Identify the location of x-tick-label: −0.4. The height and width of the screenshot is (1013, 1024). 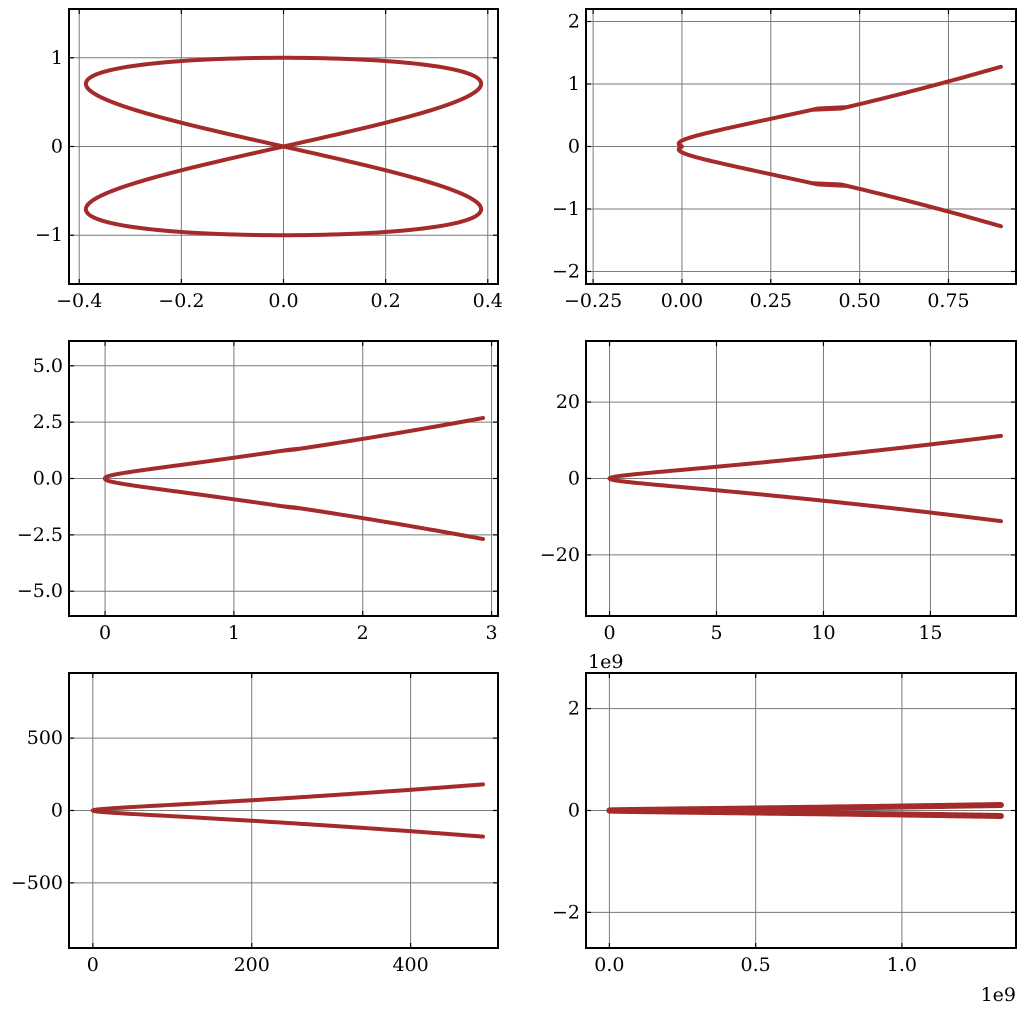
(79, 301).